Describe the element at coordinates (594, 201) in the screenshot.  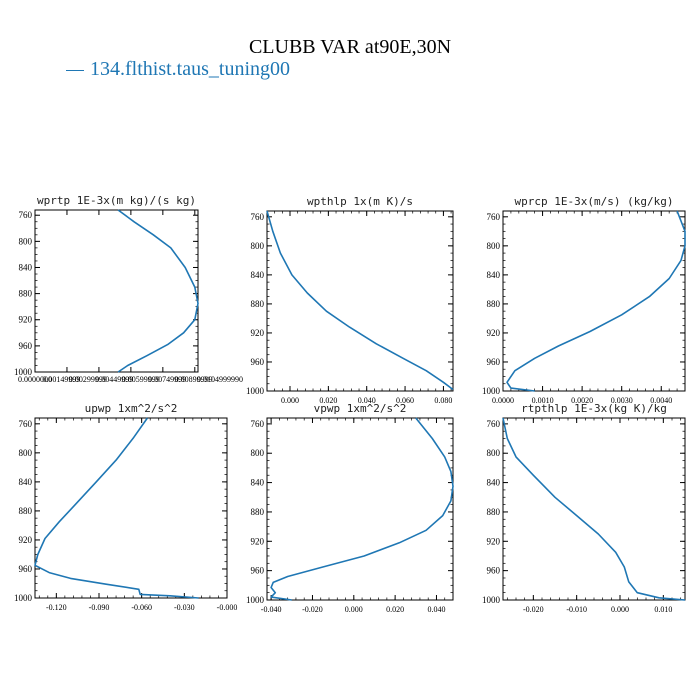
I see `panel-title: wprcp 1E-3x(m/s) (kg/kg)` at that location.